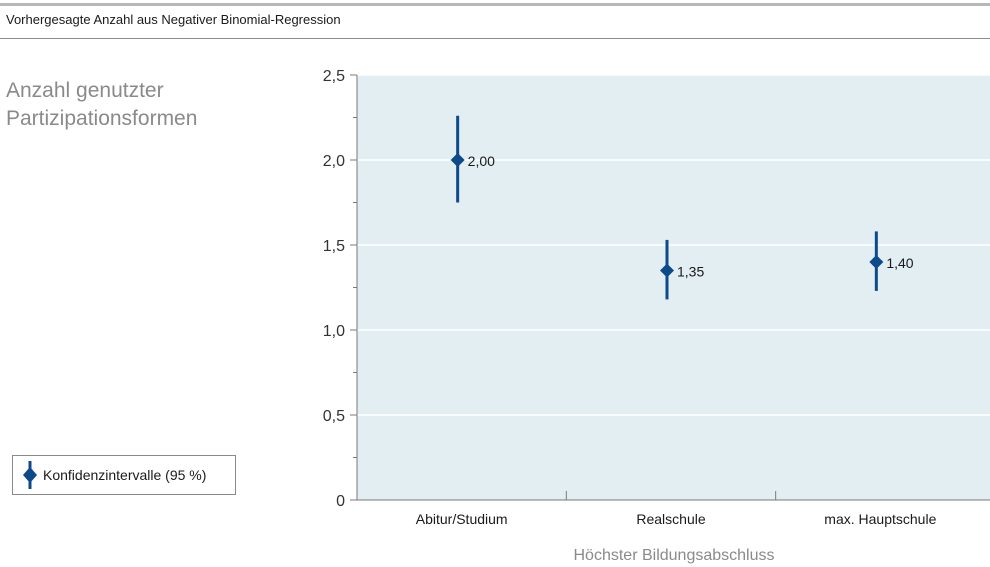  What do you see at coordinates (30, 475) in the screenshot?
I see `legend-marker-icon` at bounding box center [30, 475].